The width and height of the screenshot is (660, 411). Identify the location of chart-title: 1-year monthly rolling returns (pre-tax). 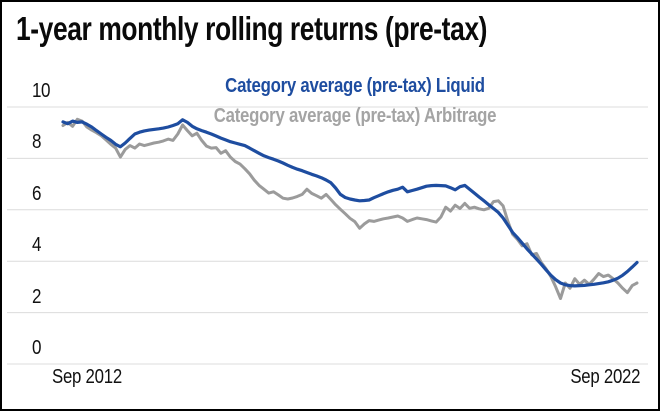
(252, 28).